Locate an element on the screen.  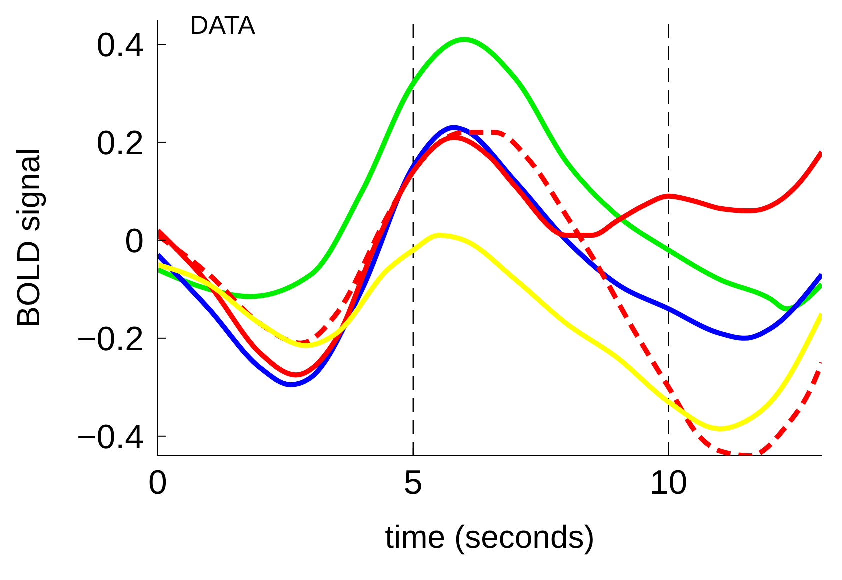
y-tick-label: 0 is located at coordinates (134, 241).